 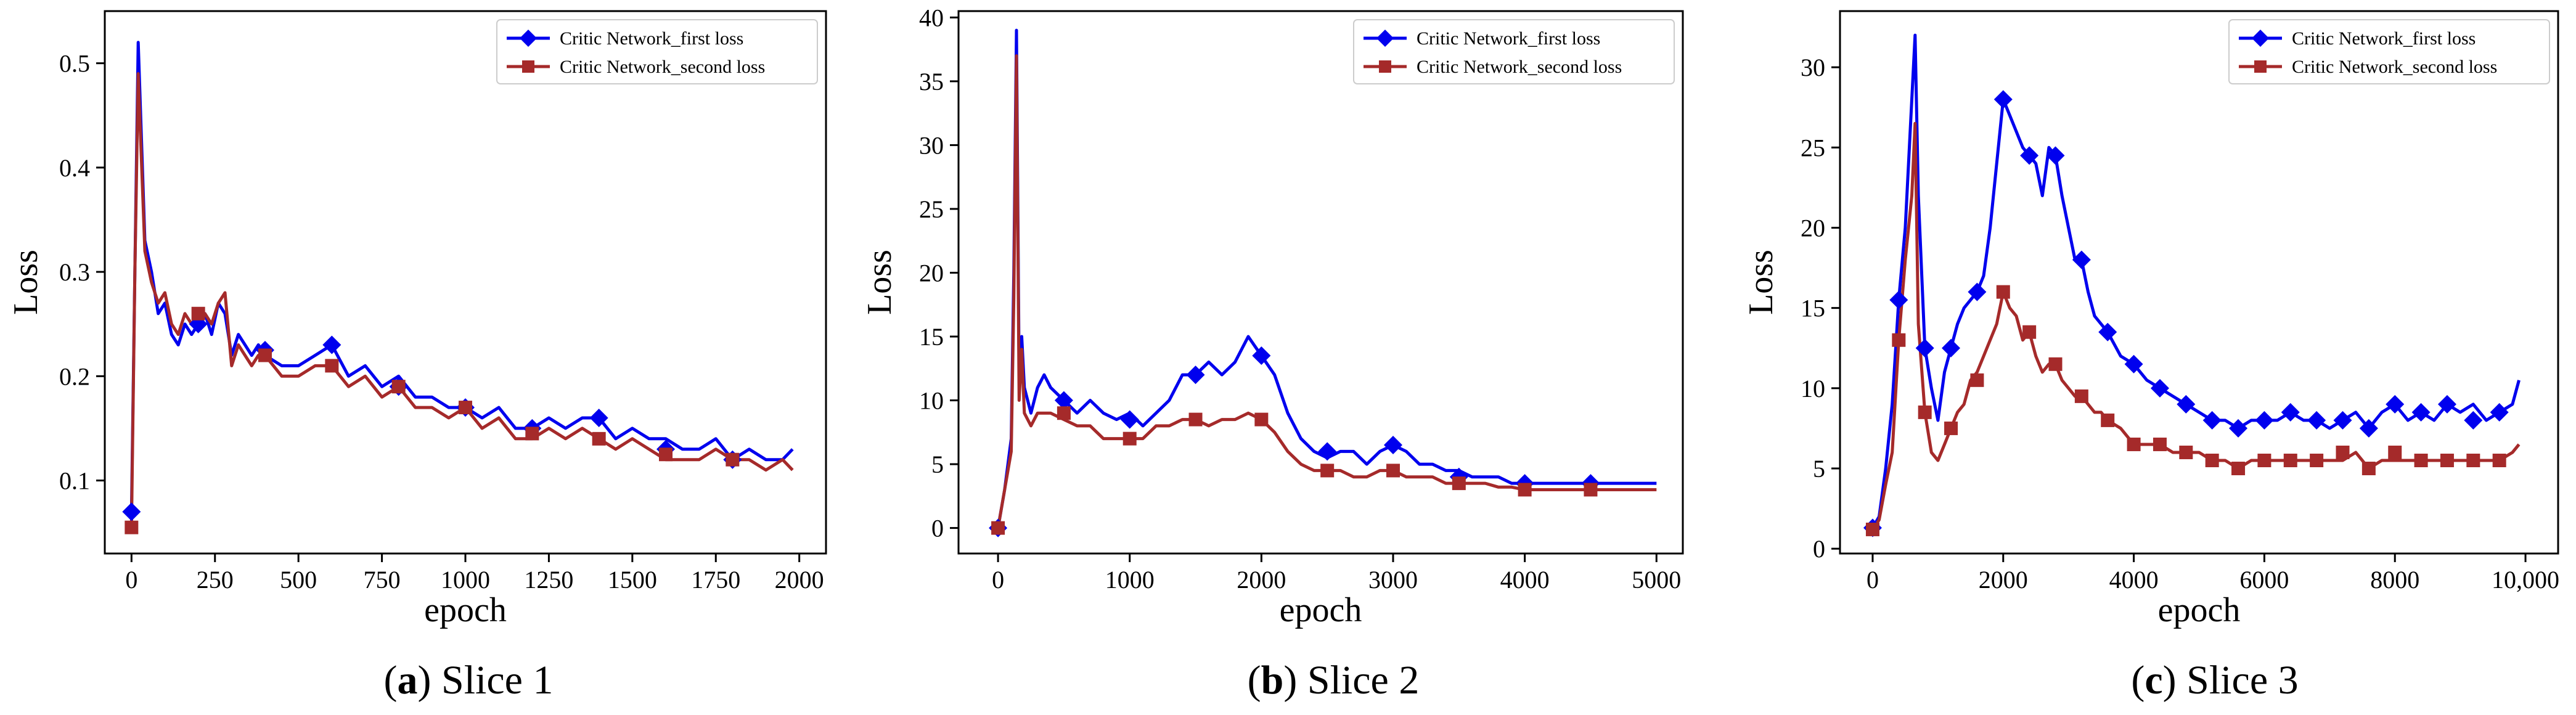 What do you see at coordinates (1813, 67) in the screenshot?
I see `y-tick-label: 30` at bounding box center [1813, 67].